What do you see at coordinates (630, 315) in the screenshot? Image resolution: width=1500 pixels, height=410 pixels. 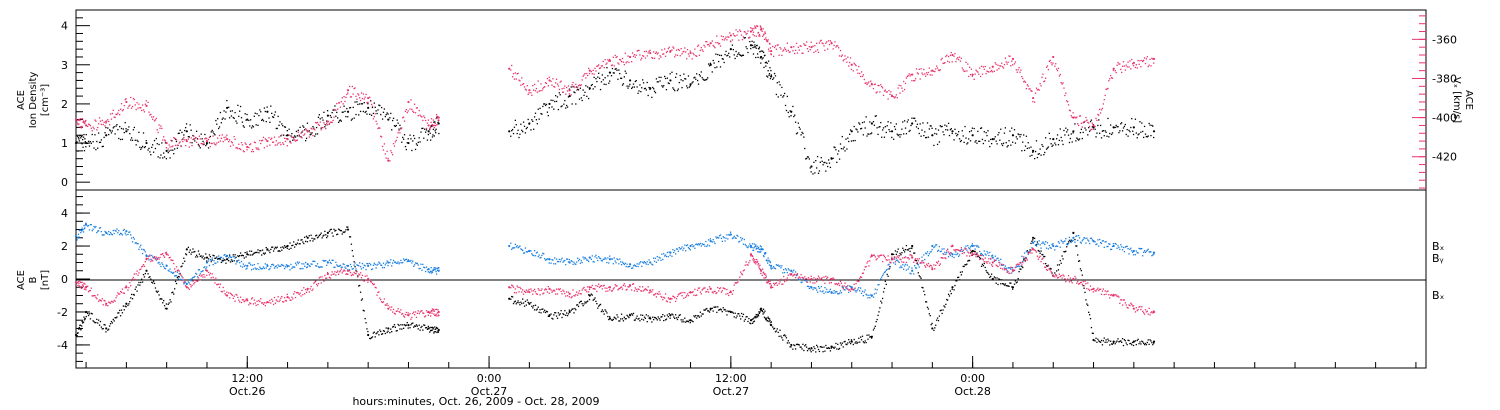 I see `bx-point` at bounding box center [630, 315].